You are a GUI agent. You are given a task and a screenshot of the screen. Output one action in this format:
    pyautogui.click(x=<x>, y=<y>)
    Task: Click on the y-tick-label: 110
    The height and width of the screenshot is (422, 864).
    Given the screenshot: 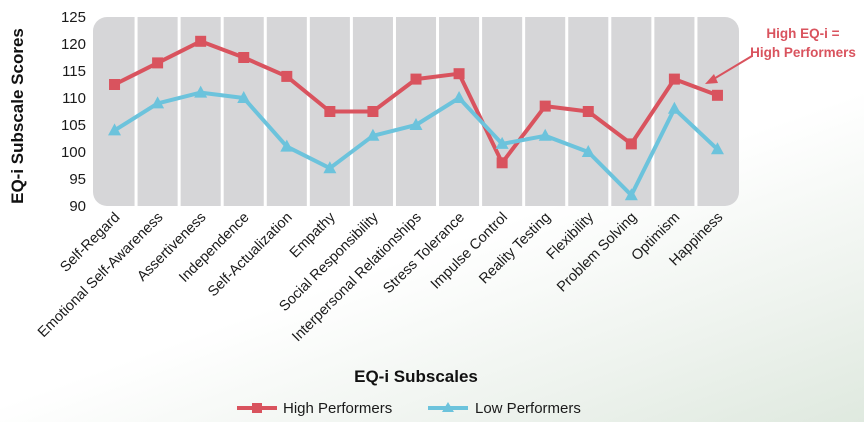 What is the action you would take?
    pyautogui.click(x=74, y=98)
    